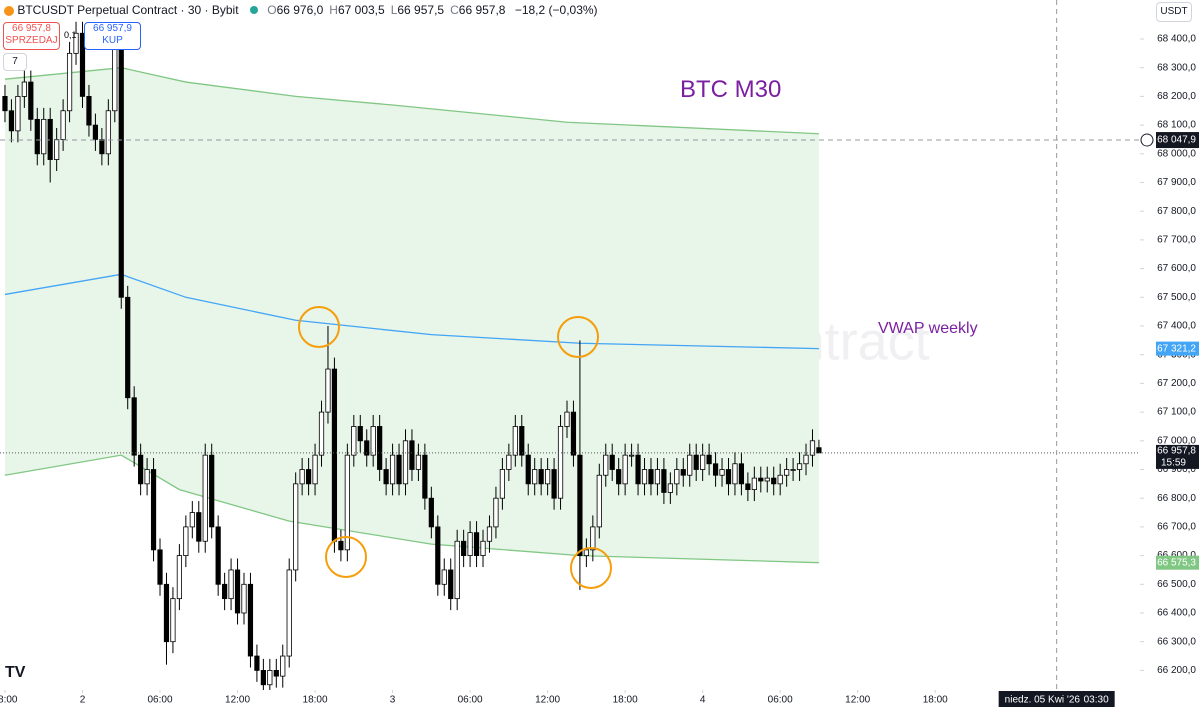  What do you see at coordinates (112, 28) in the screenshot?
I see `buy-price: 66 957,9` at bounding box center [112, 28].